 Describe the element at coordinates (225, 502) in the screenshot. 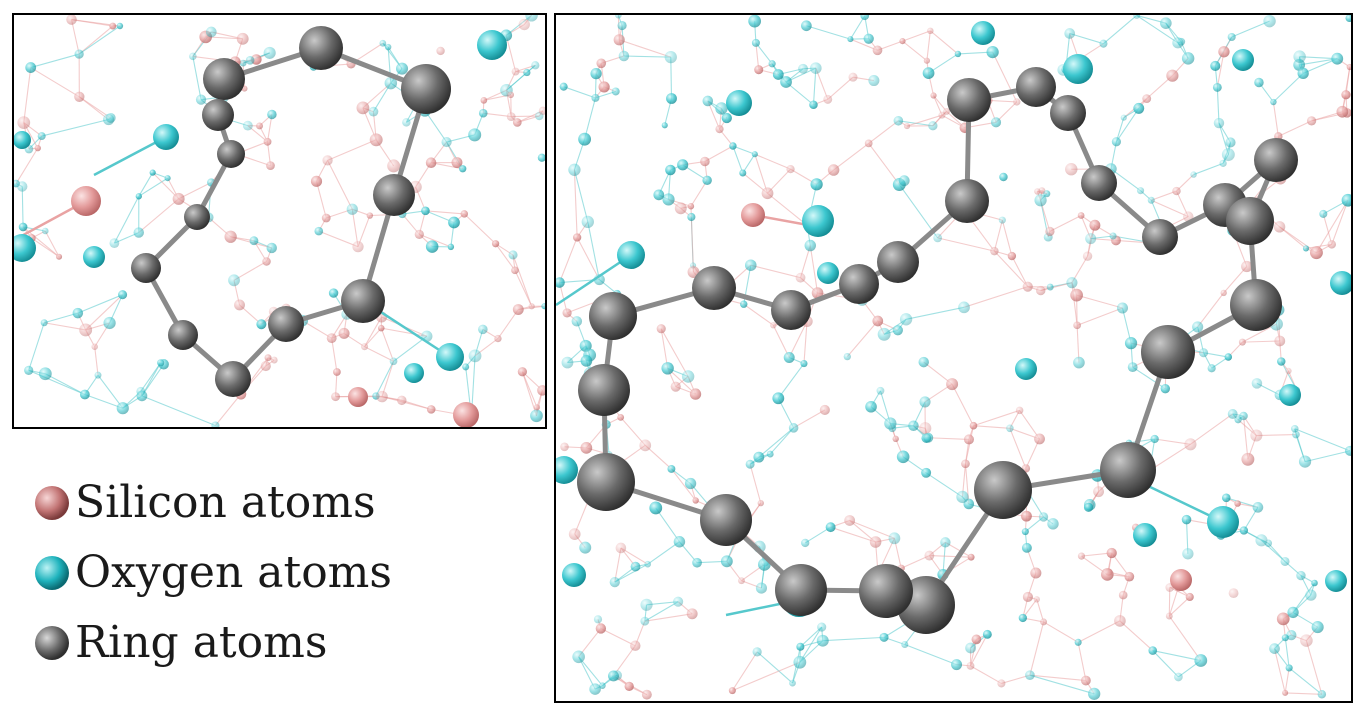

I see `legend-label-silicon: Silicon atoms` at that location.